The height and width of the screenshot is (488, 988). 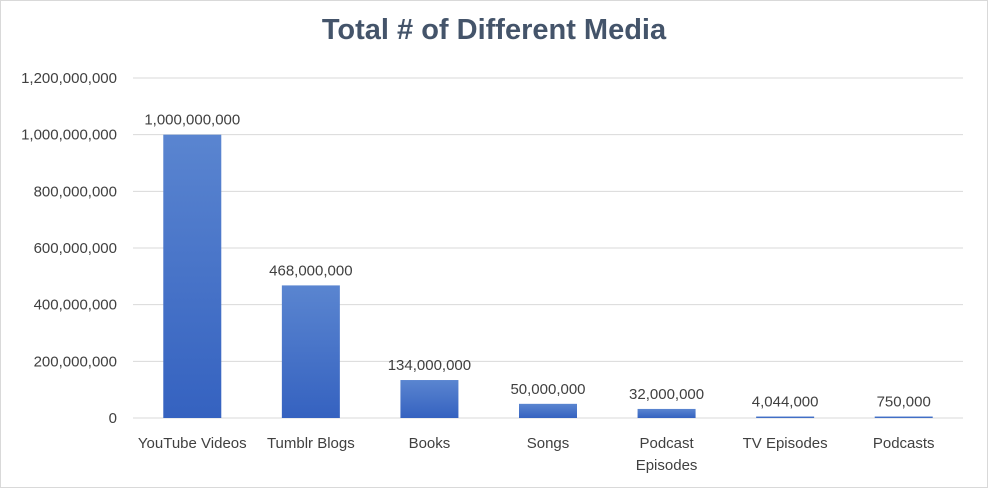 What do you see at coordinates (548, 443) in the screenshot?
I see `x-category-label: Songs` at bounding box center [548, 443].